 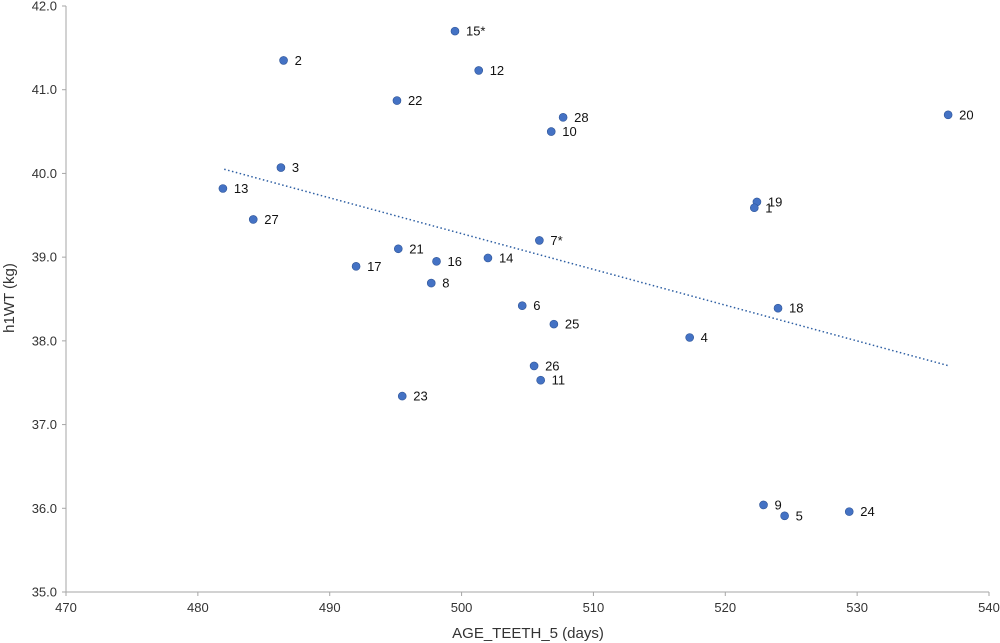 What do you see at coordinates (462, 607) in the screenshot?
I see `x-tick-label: 500` at bounding box center [462, 607].